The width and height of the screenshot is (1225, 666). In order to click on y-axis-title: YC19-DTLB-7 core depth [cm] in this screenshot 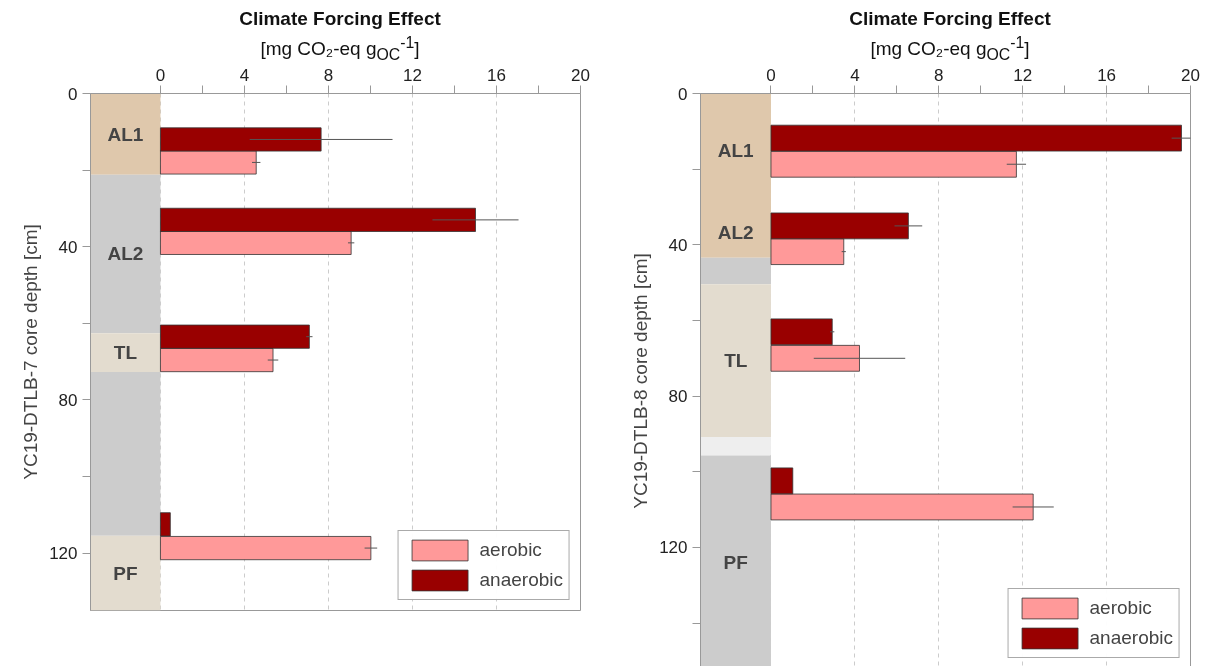, I will do `click(31, 352)`.